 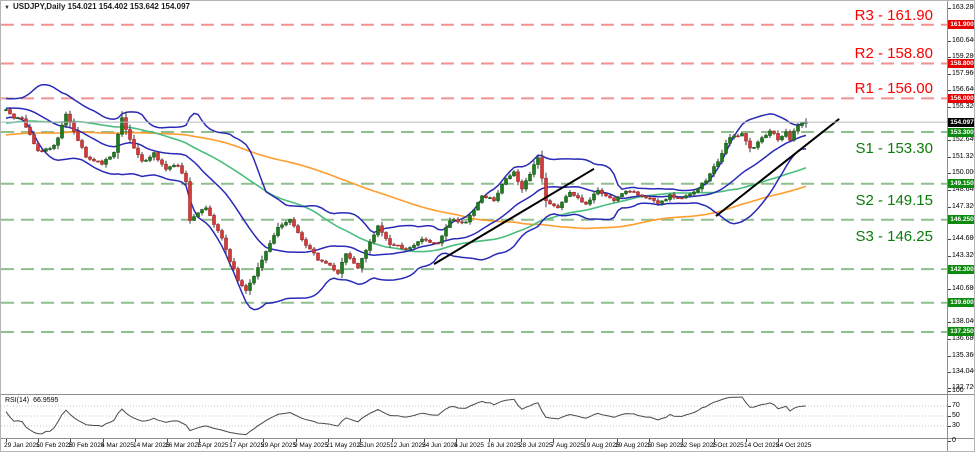 What do you see at coordinates (636, 191) in the screenshot?
I see `trendlines-layer` at bounding box center [636, 191].